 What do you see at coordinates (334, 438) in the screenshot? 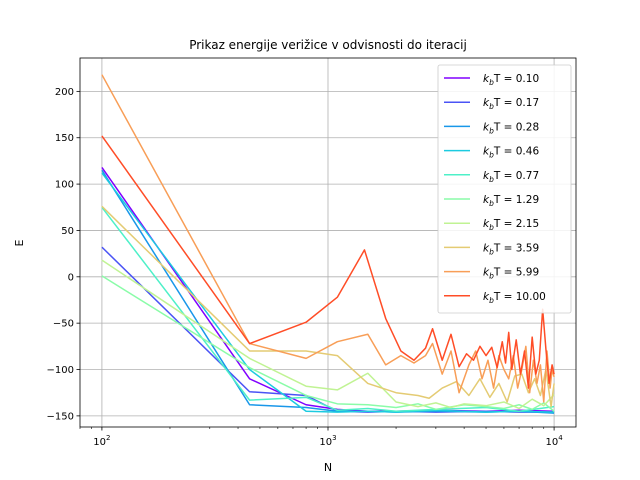
I see `x-tick-exponent: 3` at bounding box center [334, 438].